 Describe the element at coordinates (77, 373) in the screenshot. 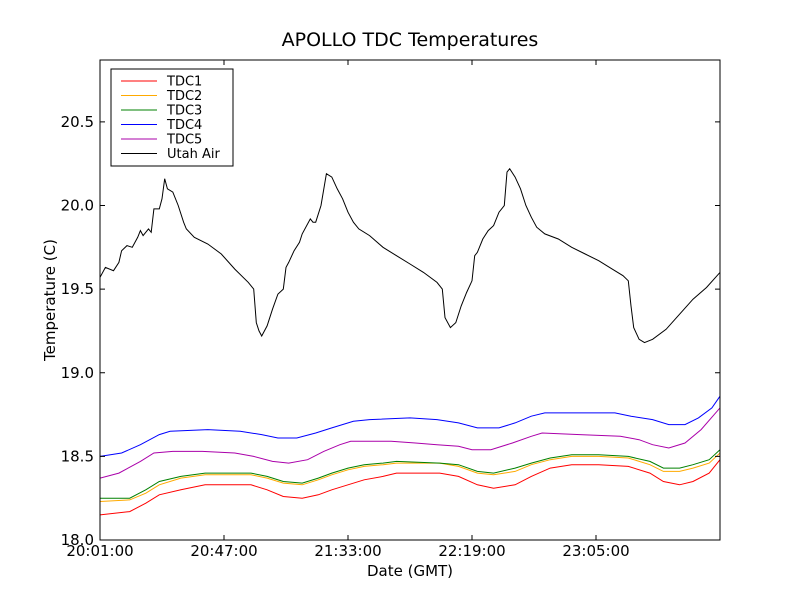

I see `y-tick-label: 19.0` at that location.